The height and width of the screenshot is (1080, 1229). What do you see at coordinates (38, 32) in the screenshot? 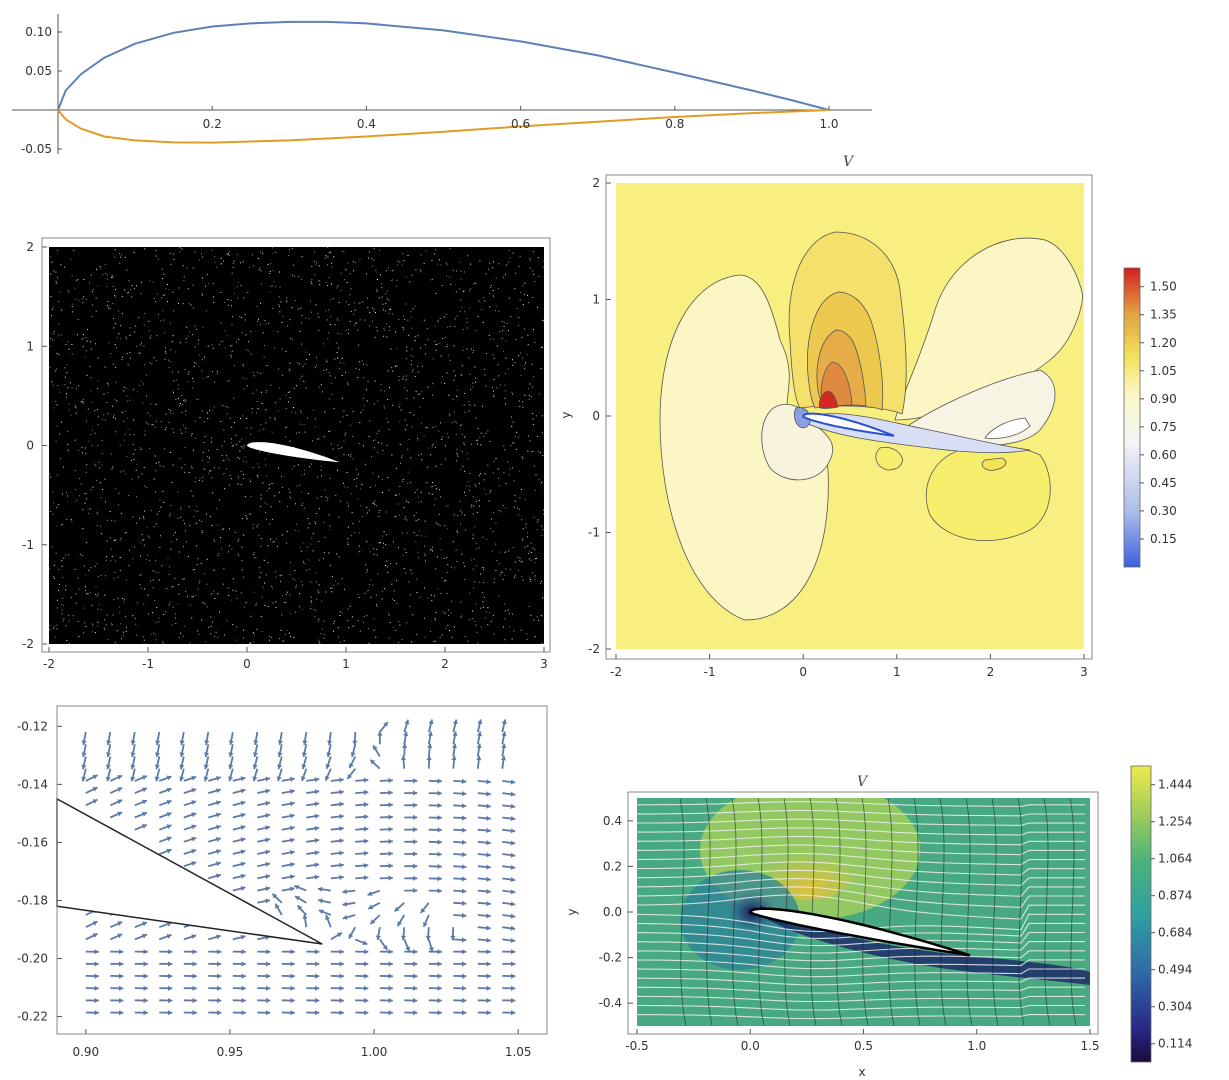
I see `profile-y-tick-label: 0.10` at bounding box center [38, 32].